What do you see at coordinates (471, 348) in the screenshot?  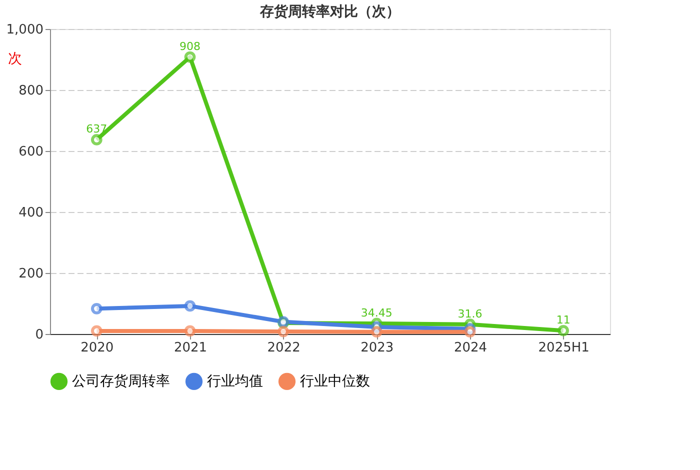 I see `x-tick-label: 2024` at bounding box center [471, 348].